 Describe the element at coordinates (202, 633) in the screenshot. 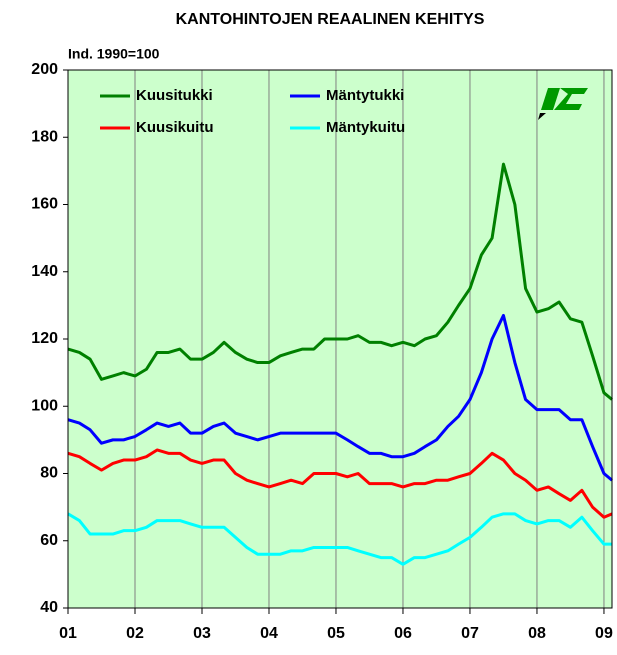

I see `x-tick-label: 03` at that location.